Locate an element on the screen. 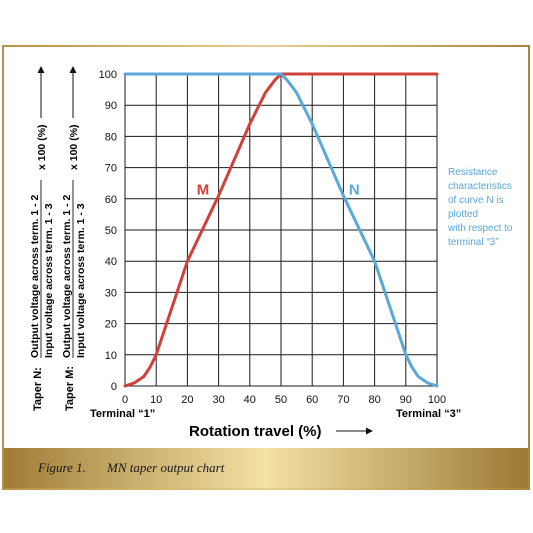 The width and height of the screenshot is (533, 533). y-tick-label: 40 is located at coordinates (111, 262).